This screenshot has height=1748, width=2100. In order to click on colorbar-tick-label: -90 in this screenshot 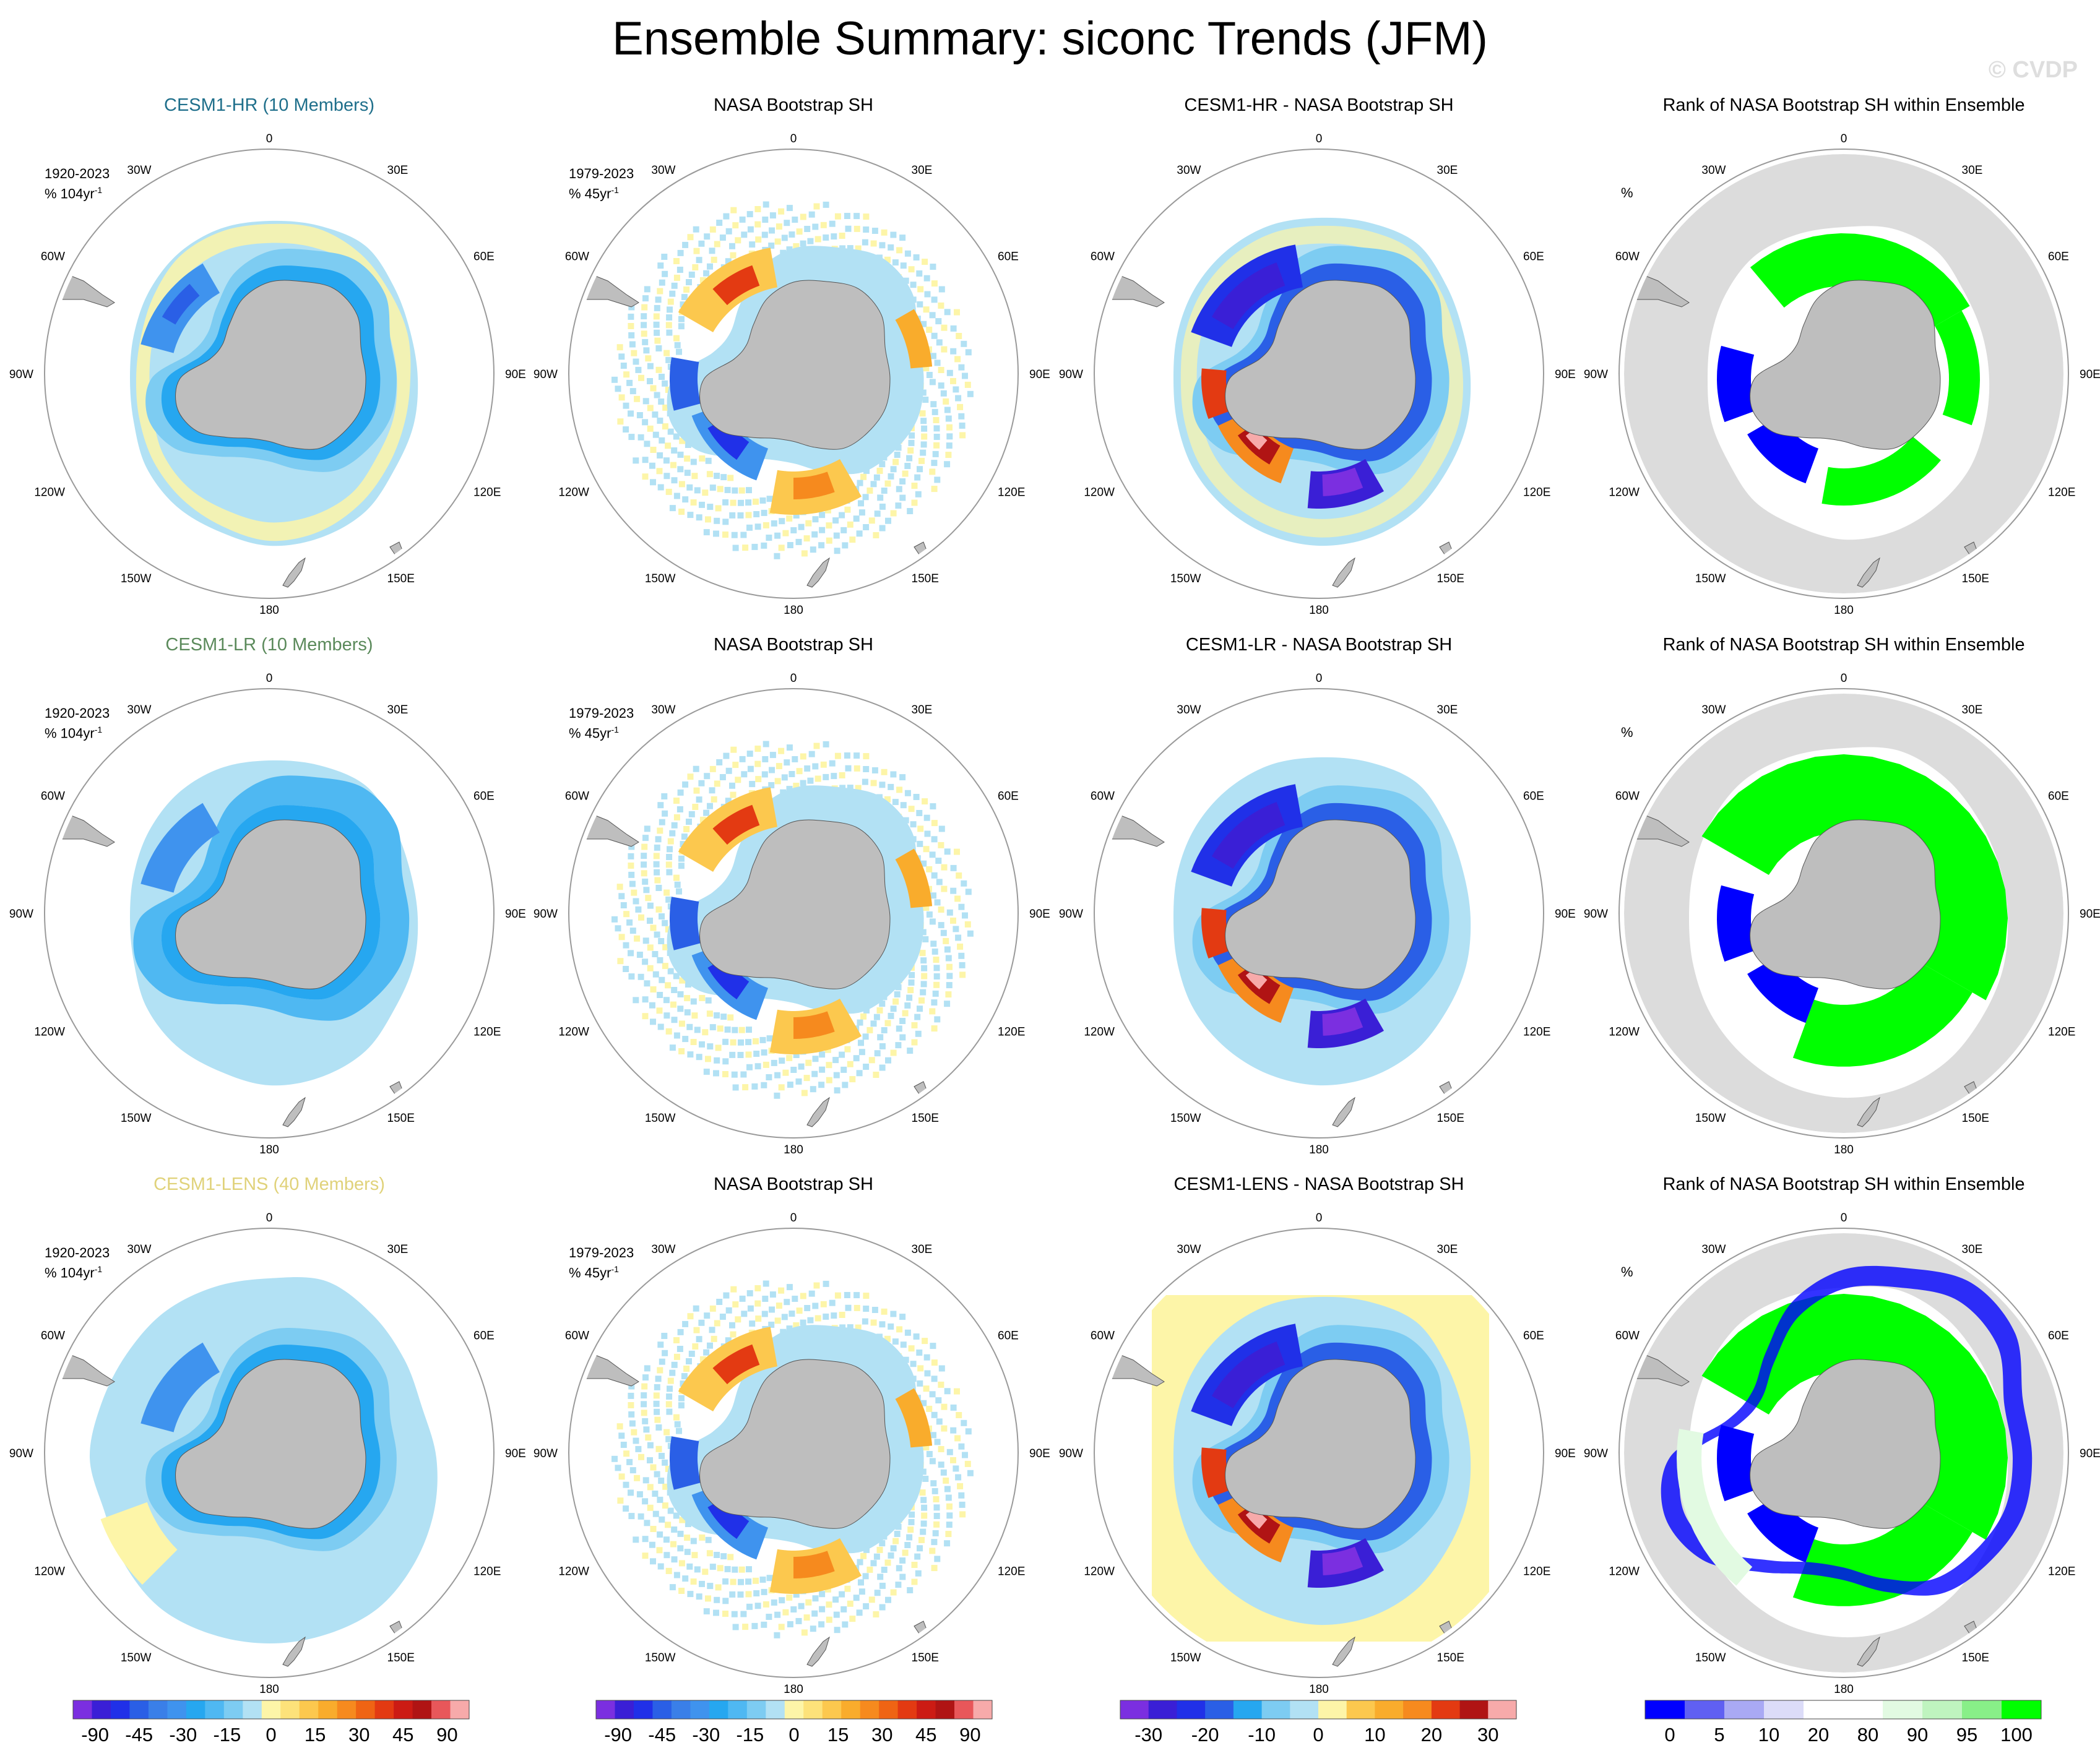, I will do `click(95, 1735)`.